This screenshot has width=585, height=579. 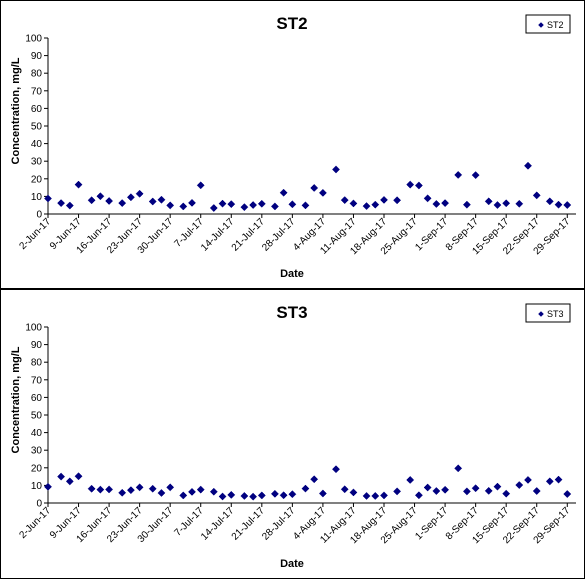 I want to click on y-tick-label: 10, so click(x=37, y=486).